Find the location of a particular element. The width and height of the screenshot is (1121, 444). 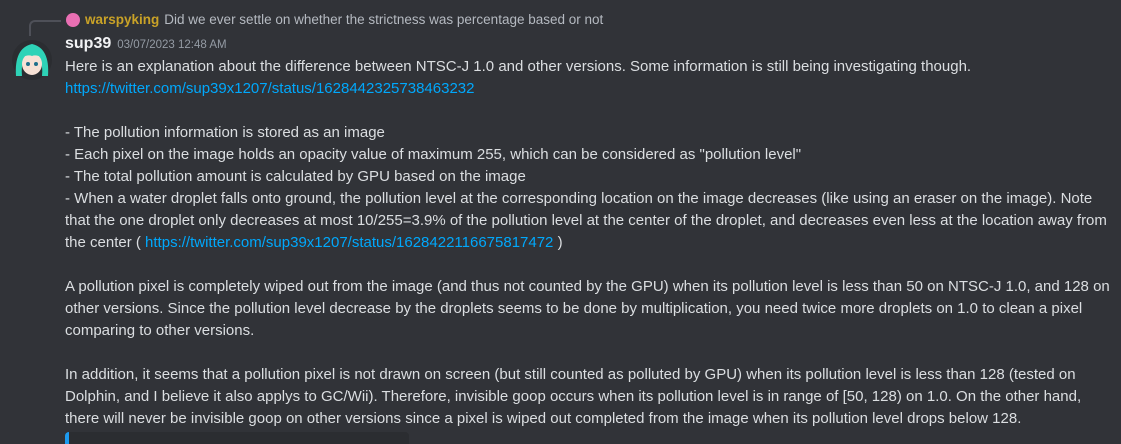

author: sup39 is located at coordinates (88, 43).